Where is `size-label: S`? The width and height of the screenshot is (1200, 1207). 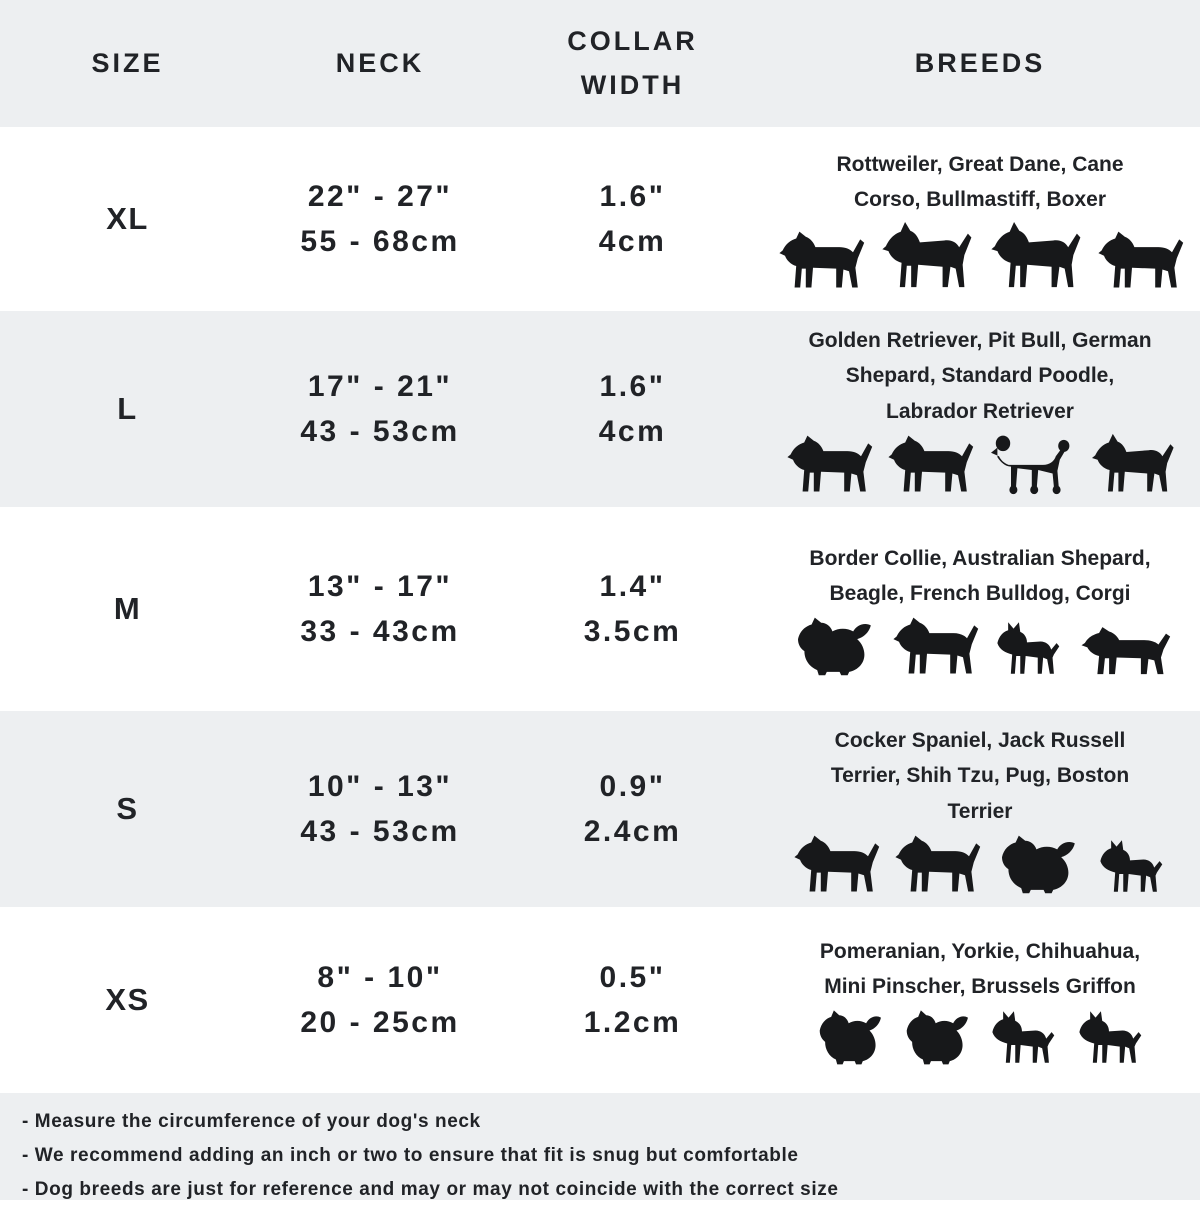 size-label: S is located at coordinates (127, 808).